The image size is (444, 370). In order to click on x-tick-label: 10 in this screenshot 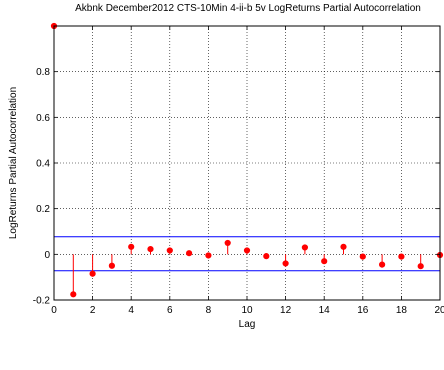, I will do `click(247, 310)`.